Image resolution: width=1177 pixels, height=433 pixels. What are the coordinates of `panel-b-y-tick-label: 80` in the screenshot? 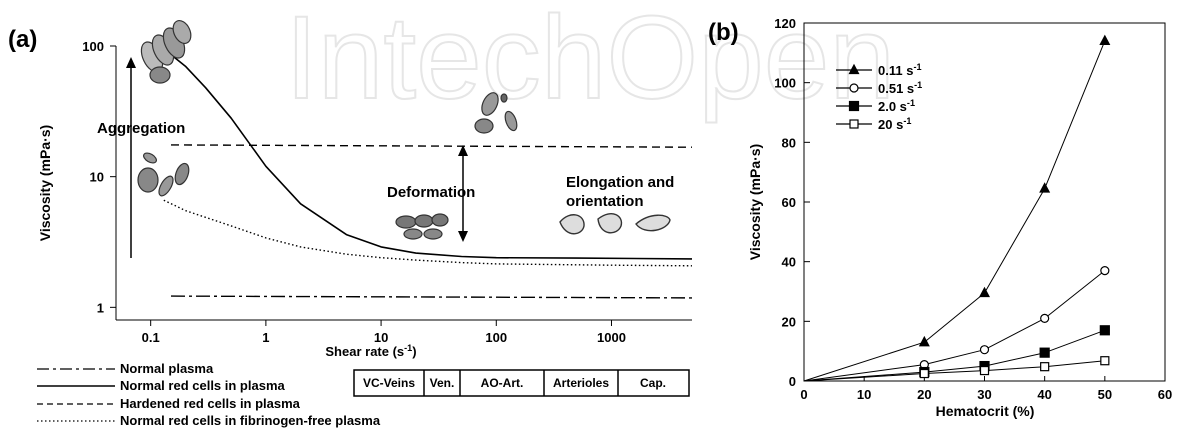 It's located at (789, 142).